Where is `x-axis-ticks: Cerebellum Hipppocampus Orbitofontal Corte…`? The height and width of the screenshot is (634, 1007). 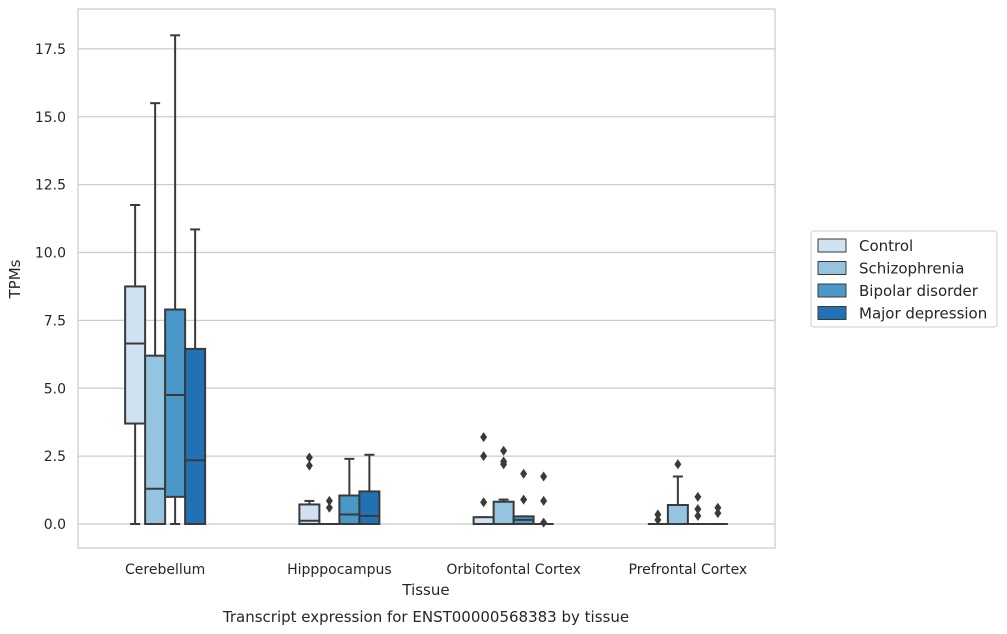 x-axis-ticks: Cerebellum Hipppocampus Orbitofontal Corte… is located at coordinates (436, 570).